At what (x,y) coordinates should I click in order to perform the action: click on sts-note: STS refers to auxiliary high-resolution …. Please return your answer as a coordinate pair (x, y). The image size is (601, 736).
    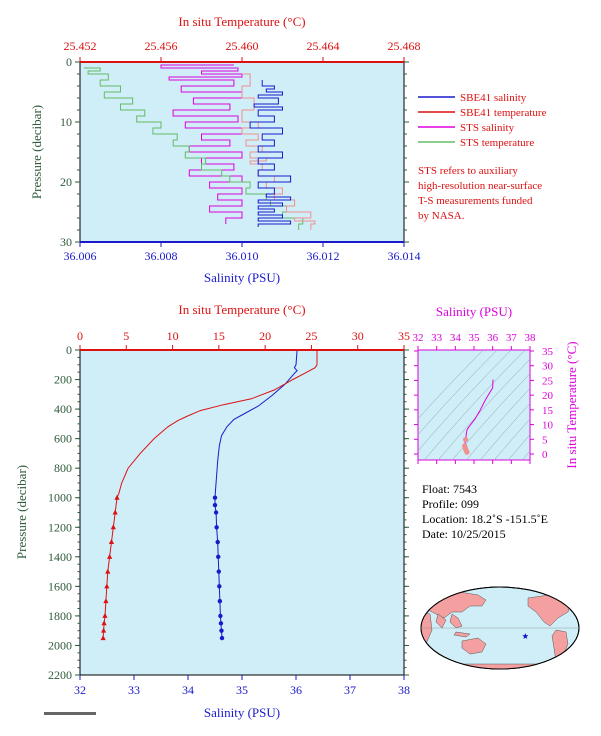
    Looking at the image, I should click on (480, 193).